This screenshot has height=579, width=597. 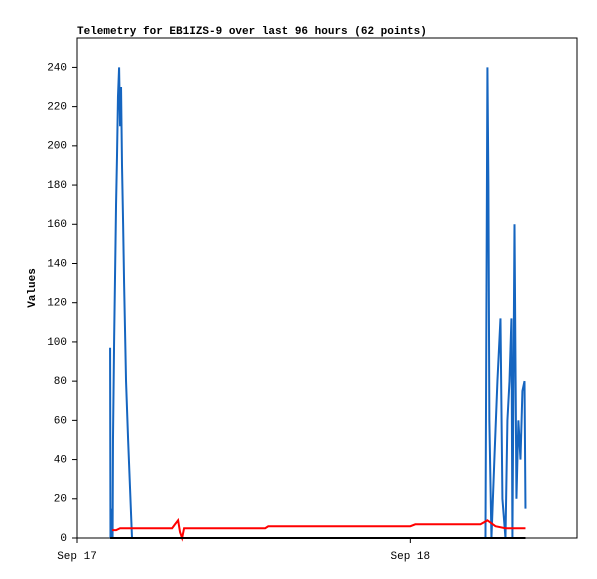 What do you see at coordinates (57, 264) in the screenshot?
I see `y-tick-label: 140` at bounding box center [57, 264].